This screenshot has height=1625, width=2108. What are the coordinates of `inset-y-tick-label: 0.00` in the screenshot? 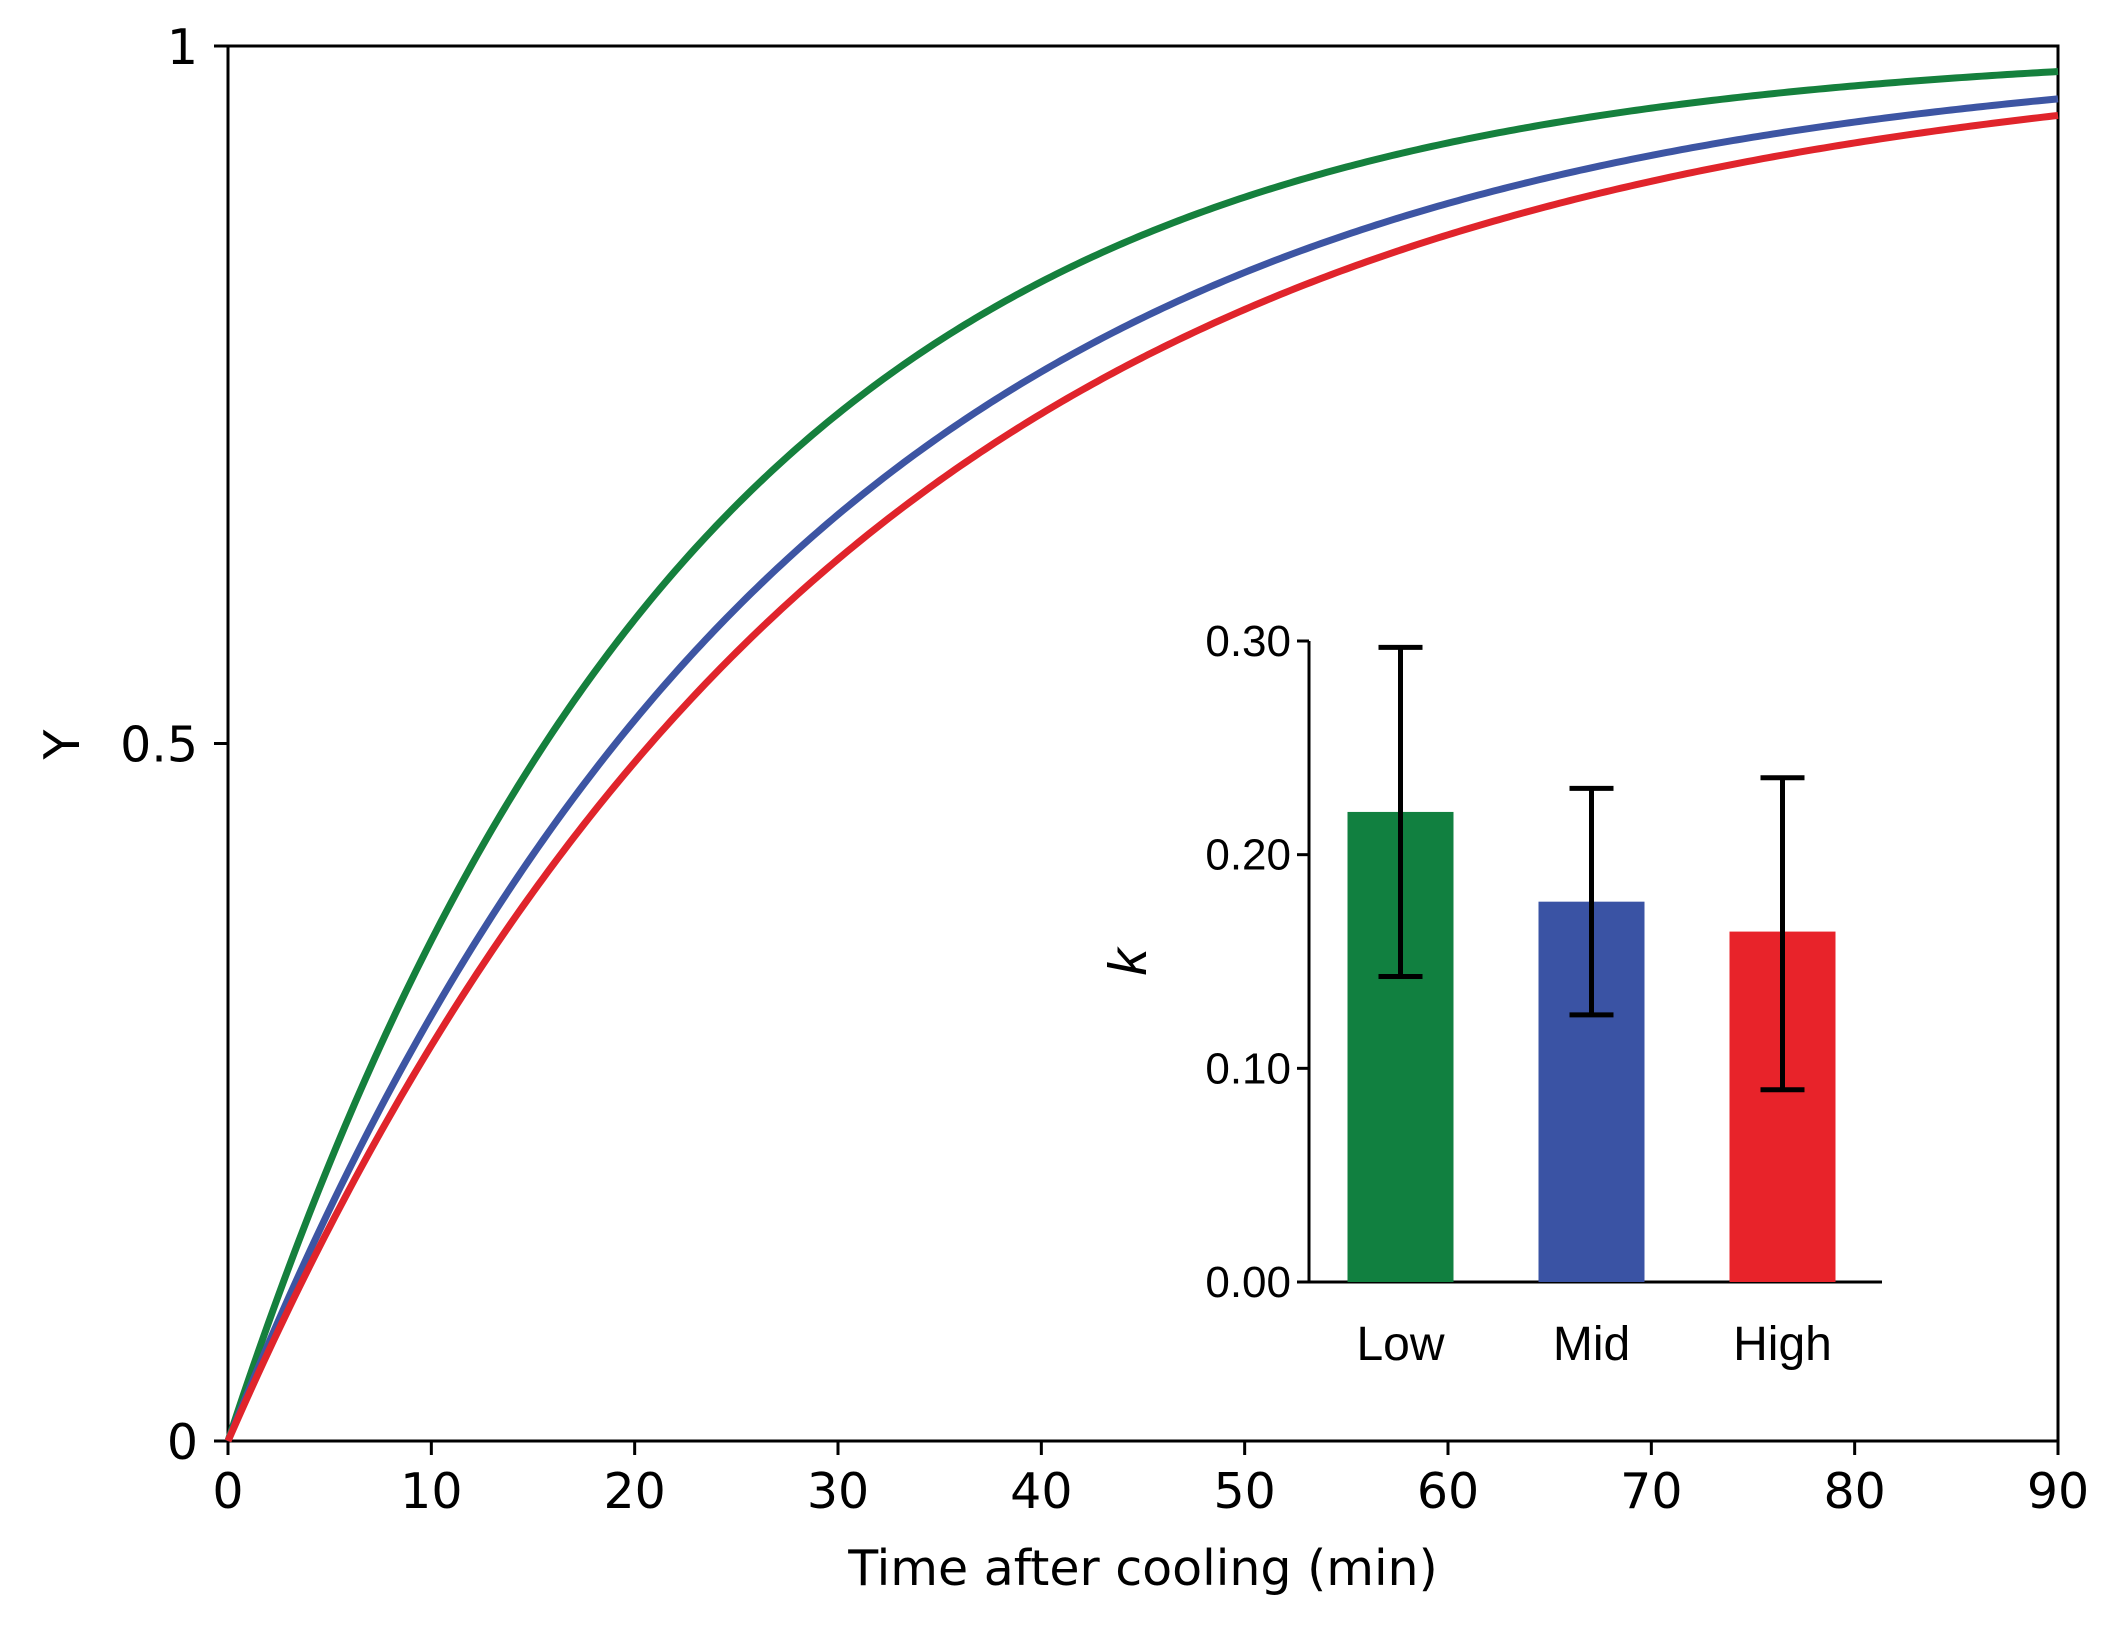 It's located at (1248, 1282).